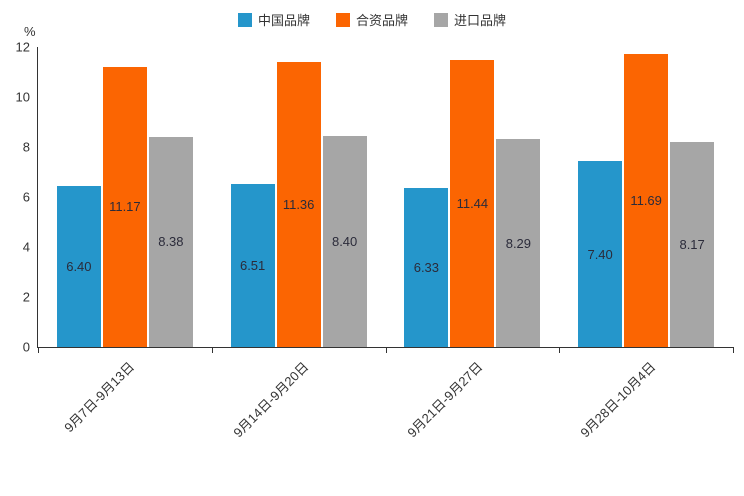 The height and width of the screenshot is (496, 744). I want to click on y-tick-label: 12, so click(22, 47).